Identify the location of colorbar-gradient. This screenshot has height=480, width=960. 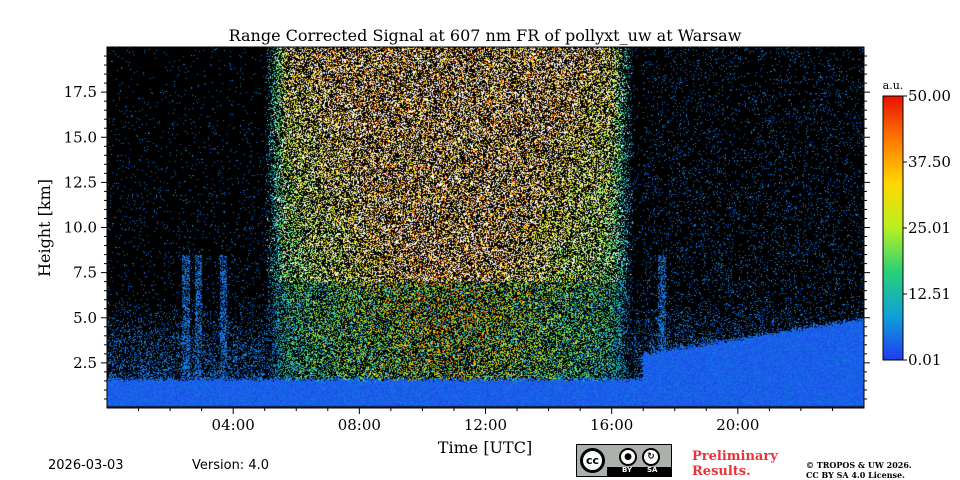
(893, 228).